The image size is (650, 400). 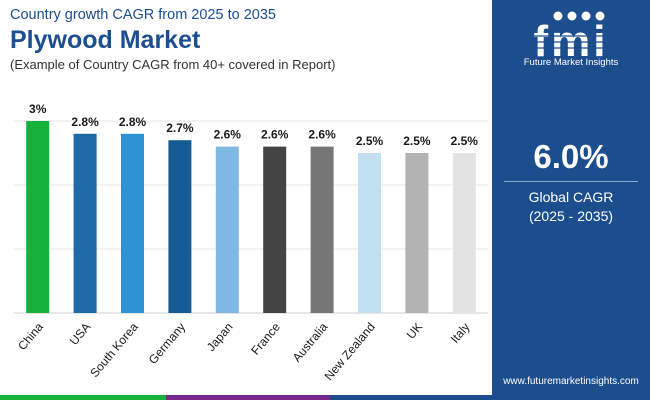 What do you see at coordinates (80, 334) in the screenshot?
I see `category-tick-label: USA` at bounding box center [80, 334].